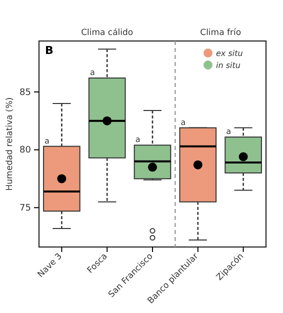 The height and width of the screenshot is (313, 283). Describe the element at coordinates (25, 93) in the screenshot. I see `y-tick-label: 85` at that location.